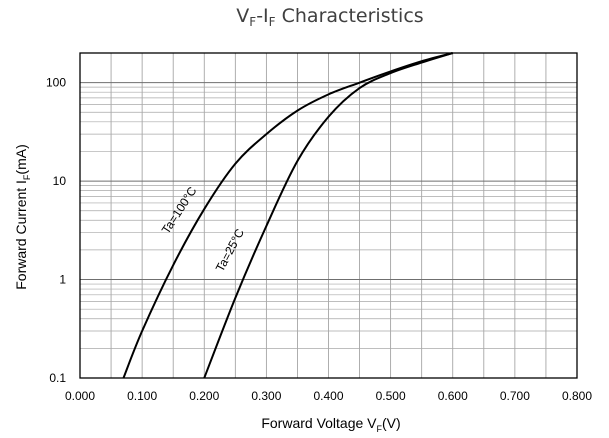 The width and height of the screenshot is (609, 438). I want to click on x-tick-label: 0.400, so click(328, 396).